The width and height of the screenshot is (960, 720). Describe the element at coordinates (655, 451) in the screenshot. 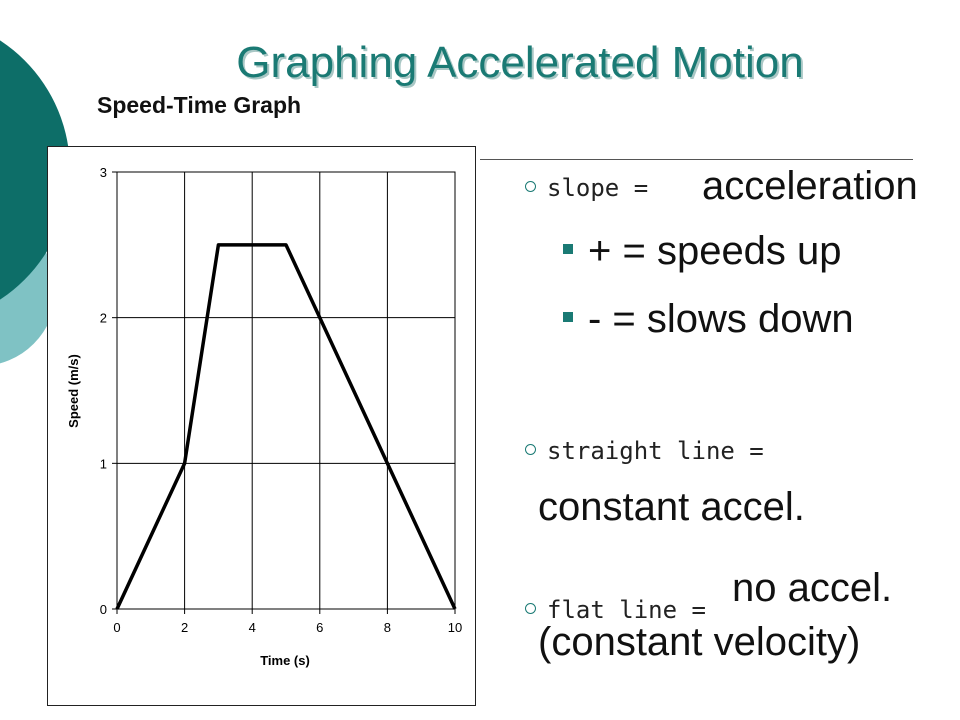

I see `bullet-straight-label: straight line =` at that location.